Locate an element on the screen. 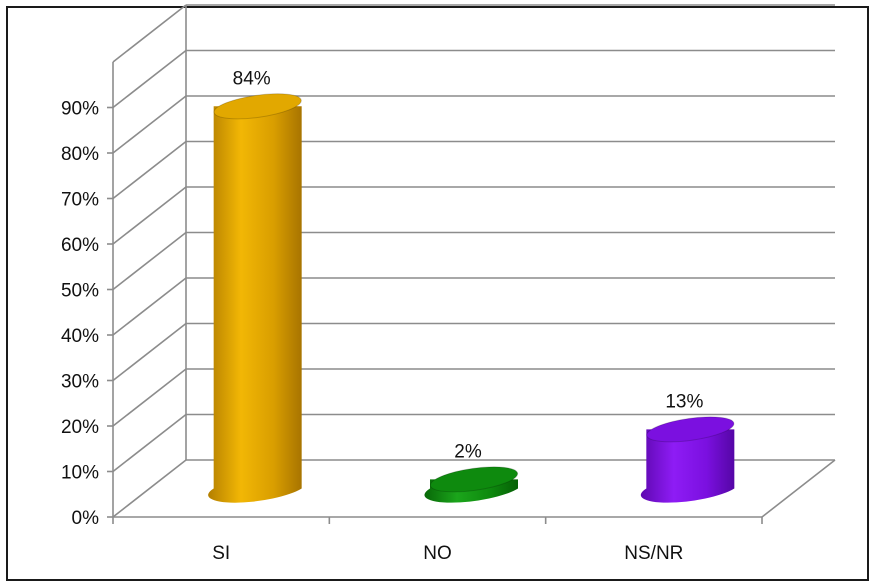 Image resolution: width=877 pixels, height=587 pixels. bar-si is located at coordinates (255, 298).